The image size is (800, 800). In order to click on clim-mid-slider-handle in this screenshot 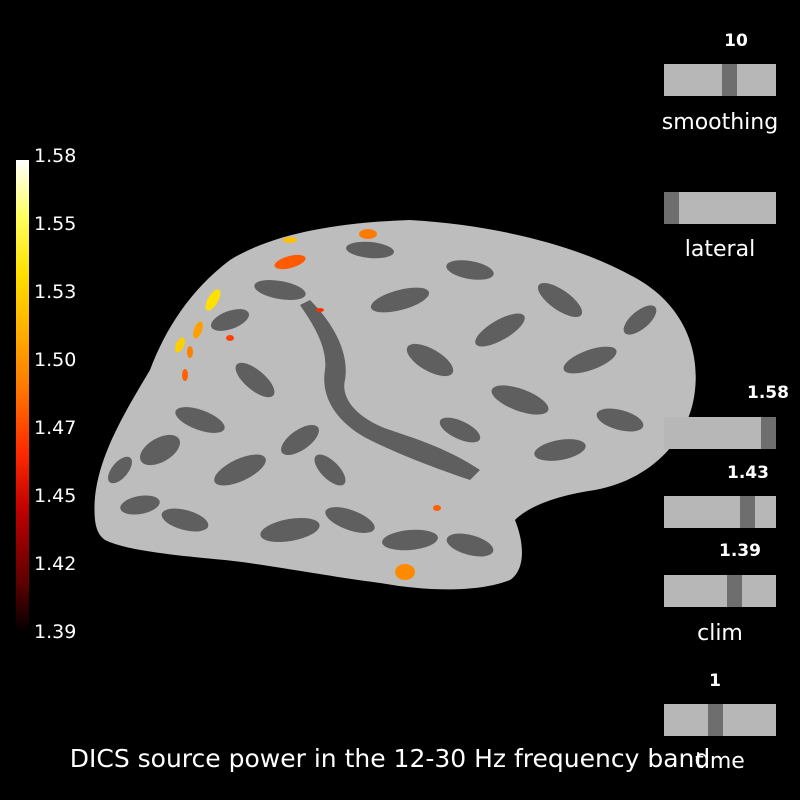, I will do `click(747, 512)`.